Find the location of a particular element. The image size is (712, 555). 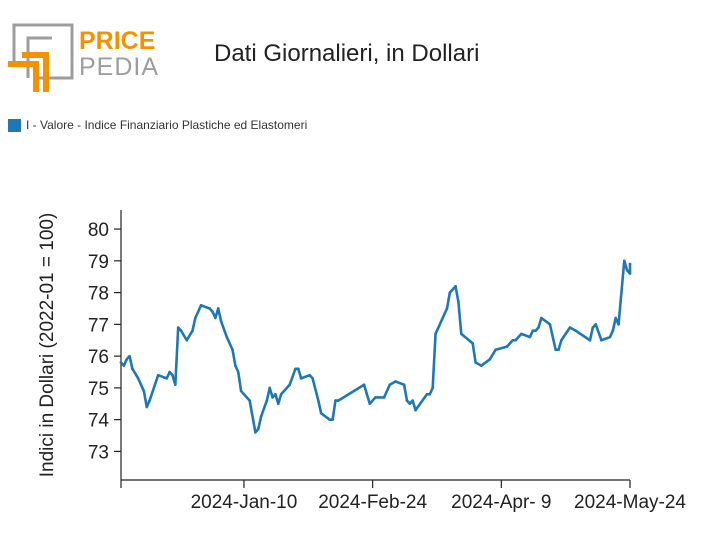

logo-mark is located at coordinates (41, 57).